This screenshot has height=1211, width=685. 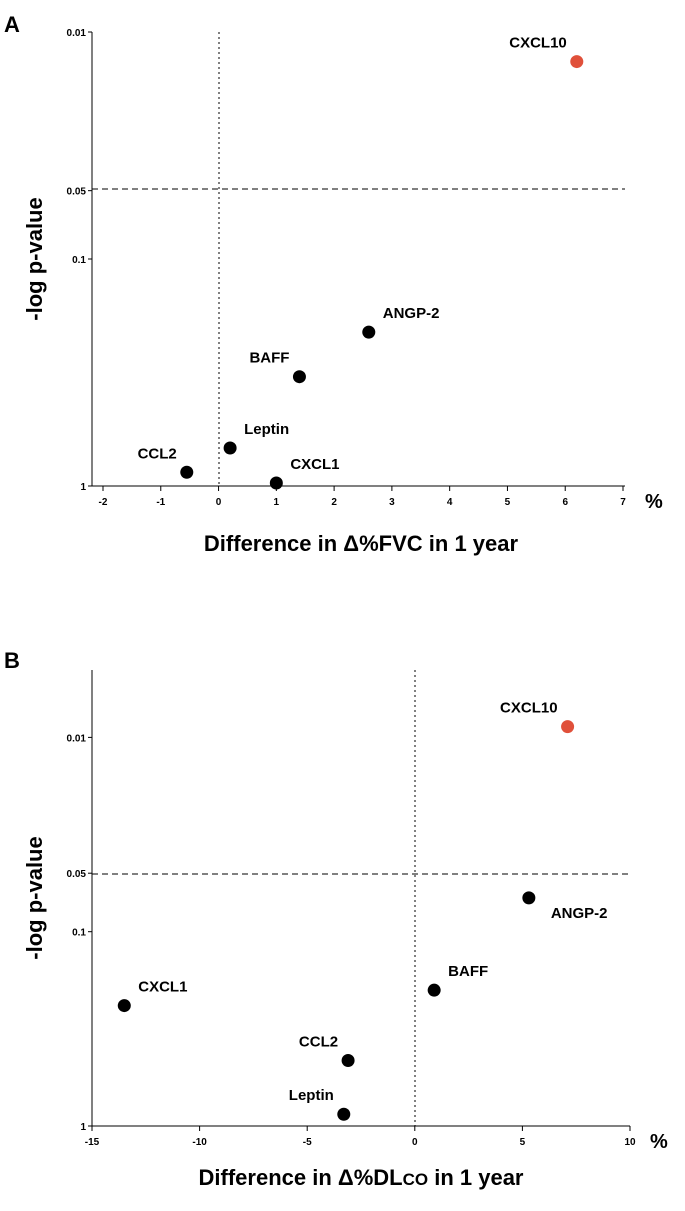 What do you see at coordinates (199, 1142) in the screenshot?
I see `x-tick-label: -10` at bounding box center [199, 1142].